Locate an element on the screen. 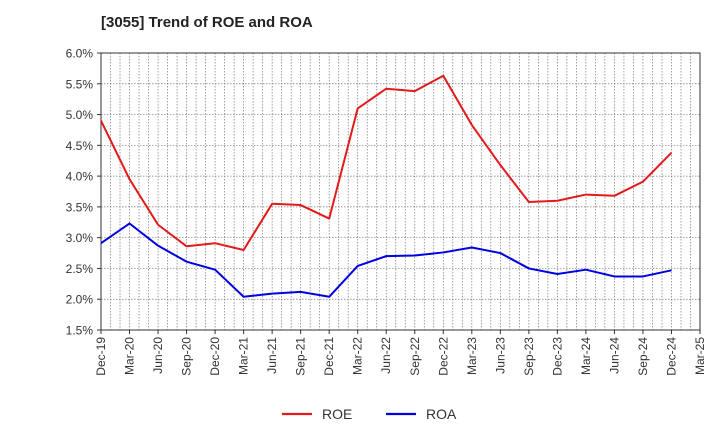 Image resolution: width=720 pixels, height=445 pixels. x-tick-label: Dec-20 is located at coordinates (215, 356).